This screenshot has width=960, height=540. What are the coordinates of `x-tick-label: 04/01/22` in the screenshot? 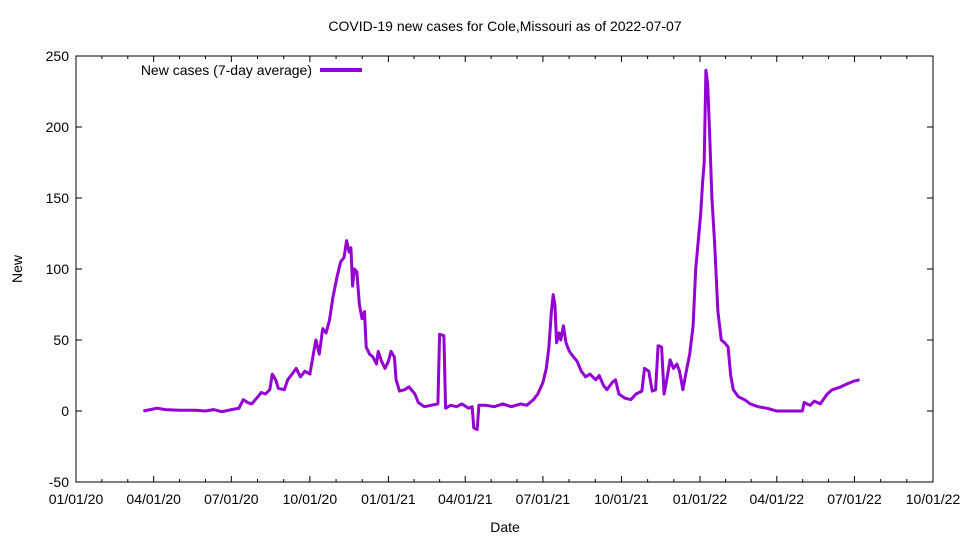 It's located at (777, 499).